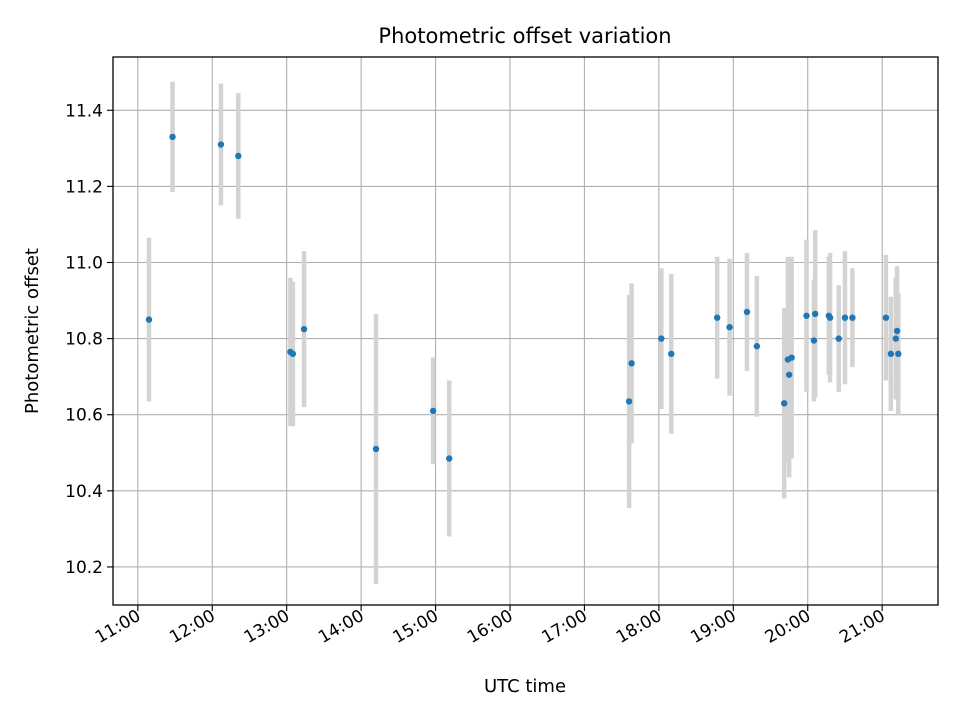  What do you see at coordinates (84, 416) in the screenshot?
I see `y-tick-label: 10.6` at bounding box center [84, 416].